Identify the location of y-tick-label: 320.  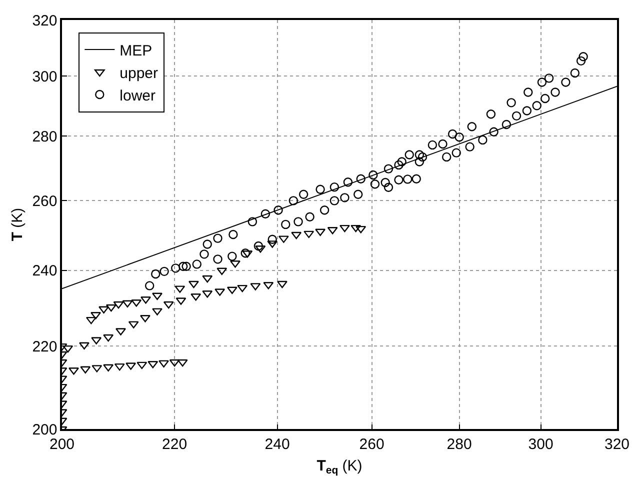
(45, 21).